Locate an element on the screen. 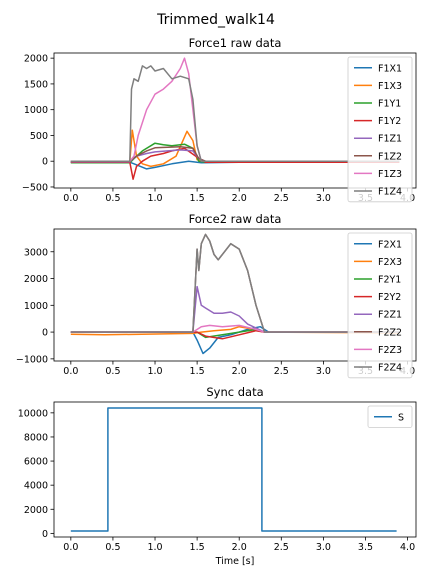  legend-label-f2x3: F2X3 is located at coordinates (390, 262).